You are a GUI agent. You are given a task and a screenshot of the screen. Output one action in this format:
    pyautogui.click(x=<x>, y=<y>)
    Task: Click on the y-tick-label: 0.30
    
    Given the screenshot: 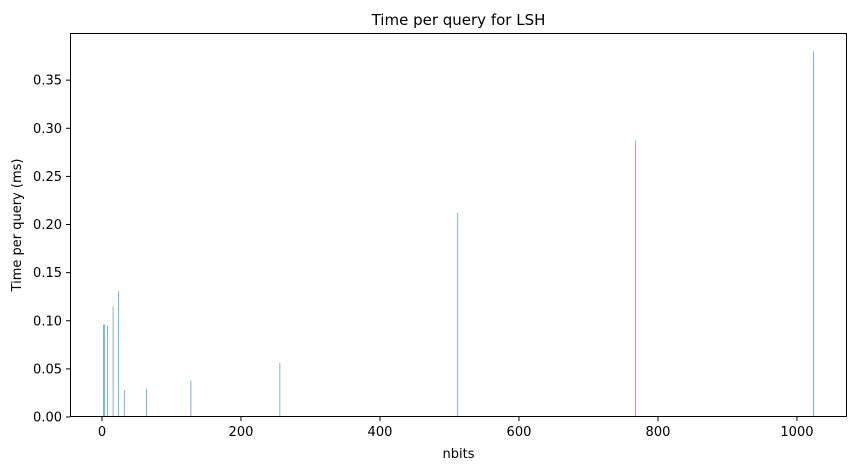 What is the action you would take?
    pyautogui.click(x=47, y=129)
    